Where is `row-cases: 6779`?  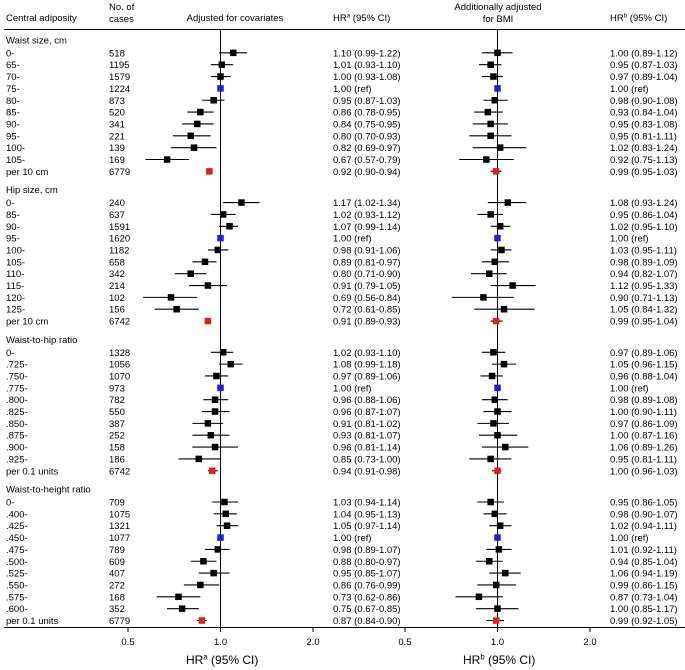 row-cases: 6779 is located at coordinates (119, 621).